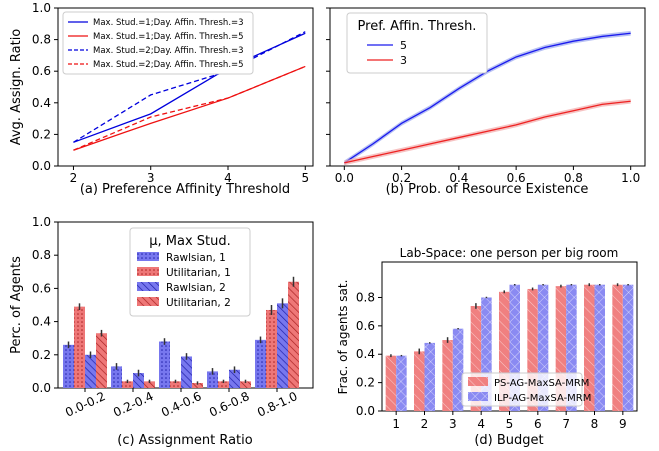 The height and width of the screenshot is (451, 659). I want to click on panel-d-legend-box, so click(522, 389).